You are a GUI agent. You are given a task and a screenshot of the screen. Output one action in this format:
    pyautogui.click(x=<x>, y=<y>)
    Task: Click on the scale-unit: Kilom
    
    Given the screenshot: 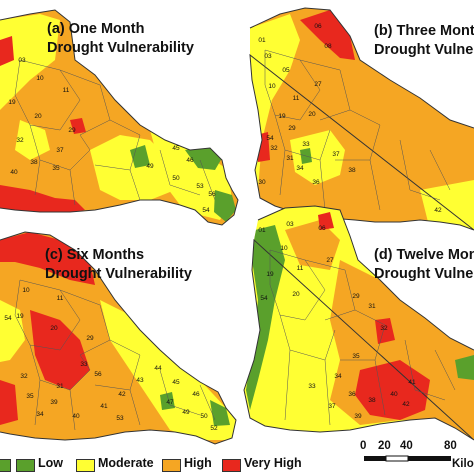 What is the action you would take?
    pyautogui.click(x=463, y=464)
    